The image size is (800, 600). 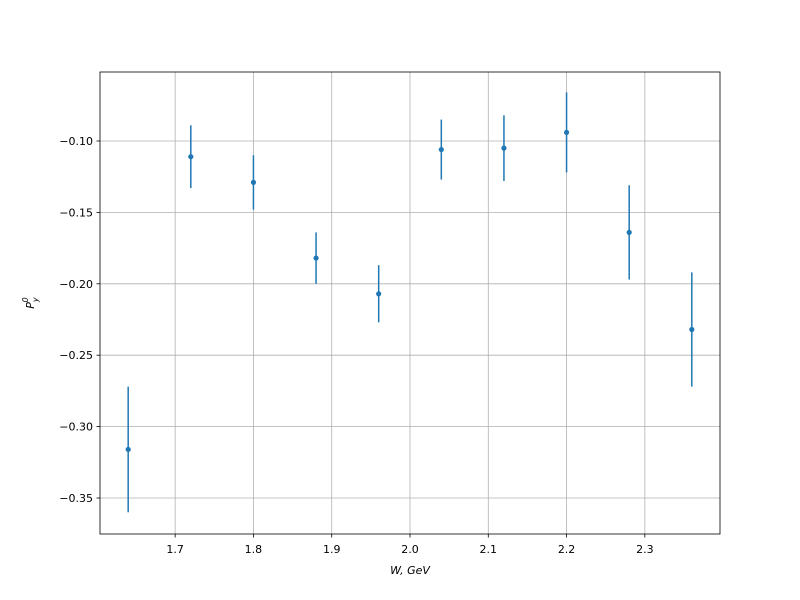 What do you see at coordinates (254, 549) in the screenshot?
I see `x-tick-label: 1.8` at bounding box center [254, 549].